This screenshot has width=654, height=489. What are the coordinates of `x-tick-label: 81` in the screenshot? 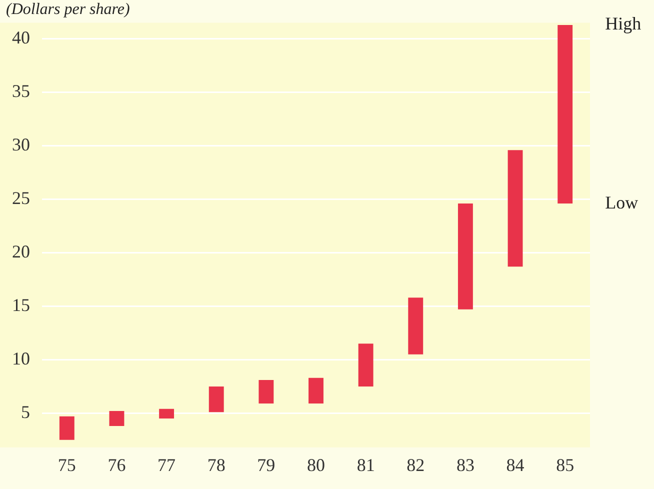 It's located at (365, 464).